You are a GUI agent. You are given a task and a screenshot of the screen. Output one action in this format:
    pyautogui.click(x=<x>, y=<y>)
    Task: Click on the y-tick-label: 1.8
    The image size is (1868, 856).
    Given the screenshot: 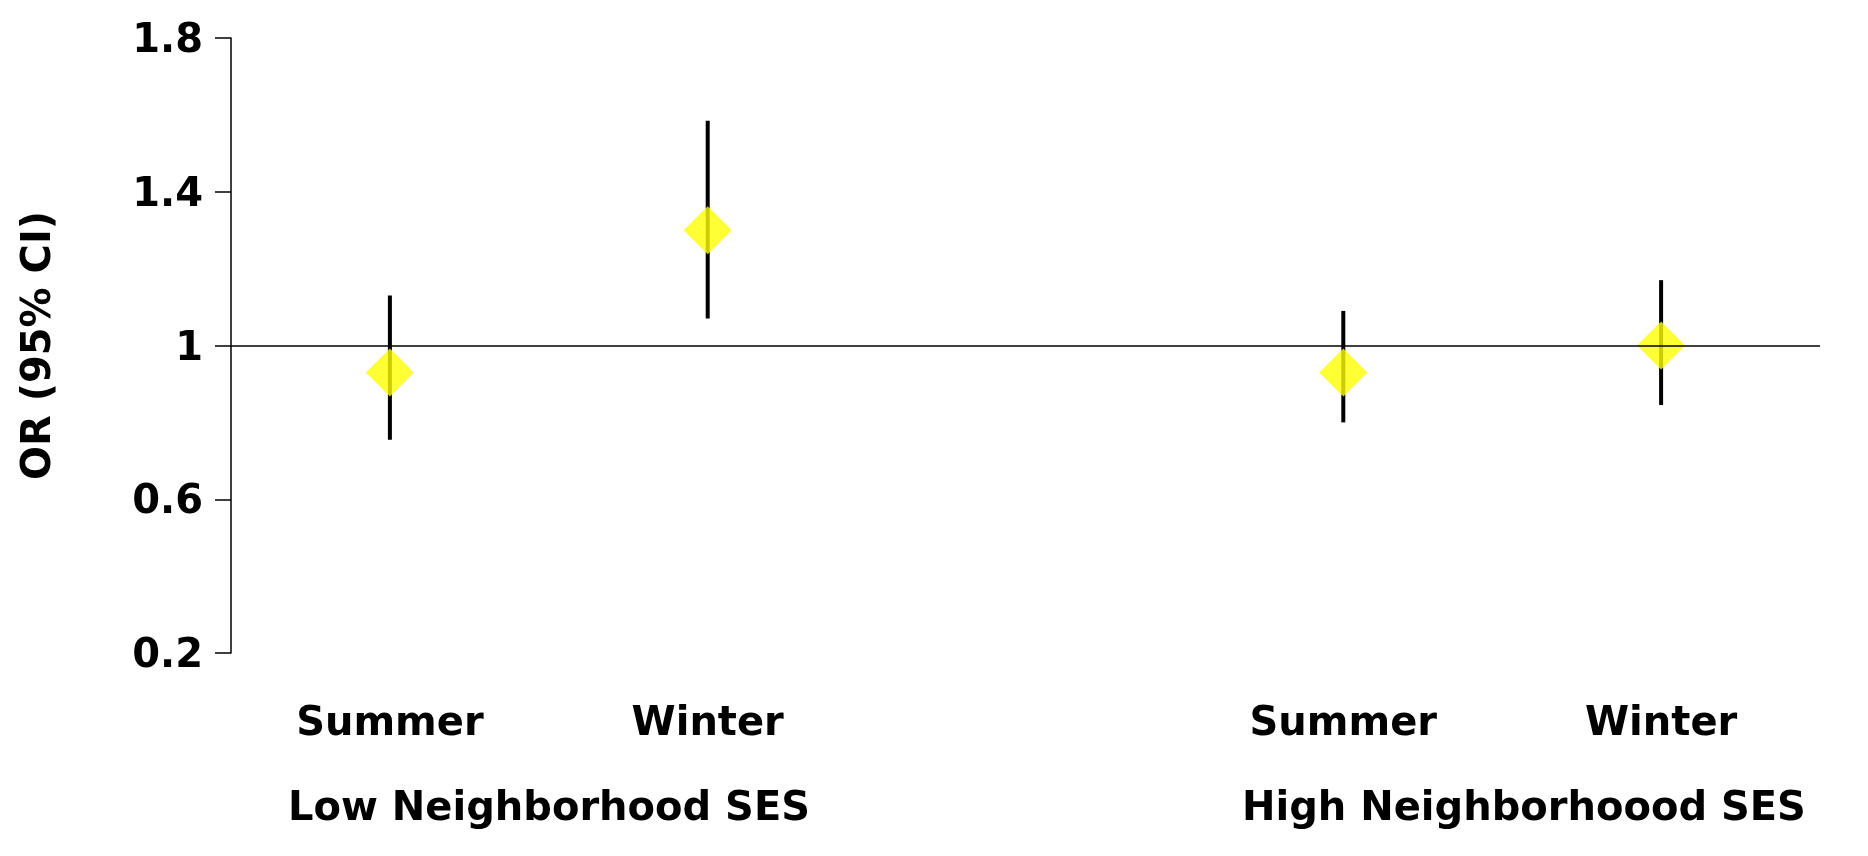 What is the action you would take?
    pyautogui.click(x=167, y=38)
    